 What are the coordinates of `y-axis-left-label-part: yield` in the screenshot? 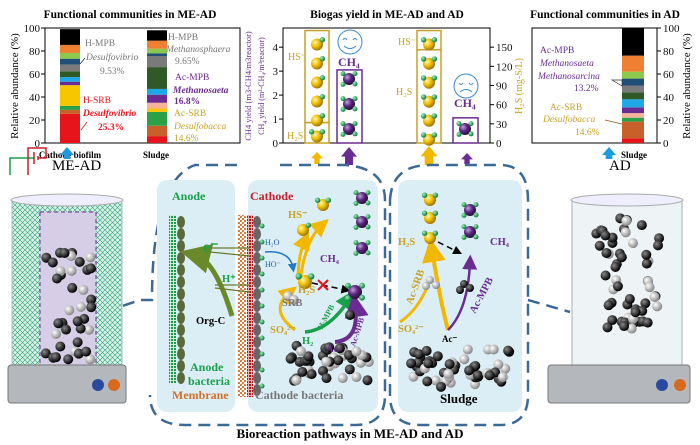 It's located at (261, 112).